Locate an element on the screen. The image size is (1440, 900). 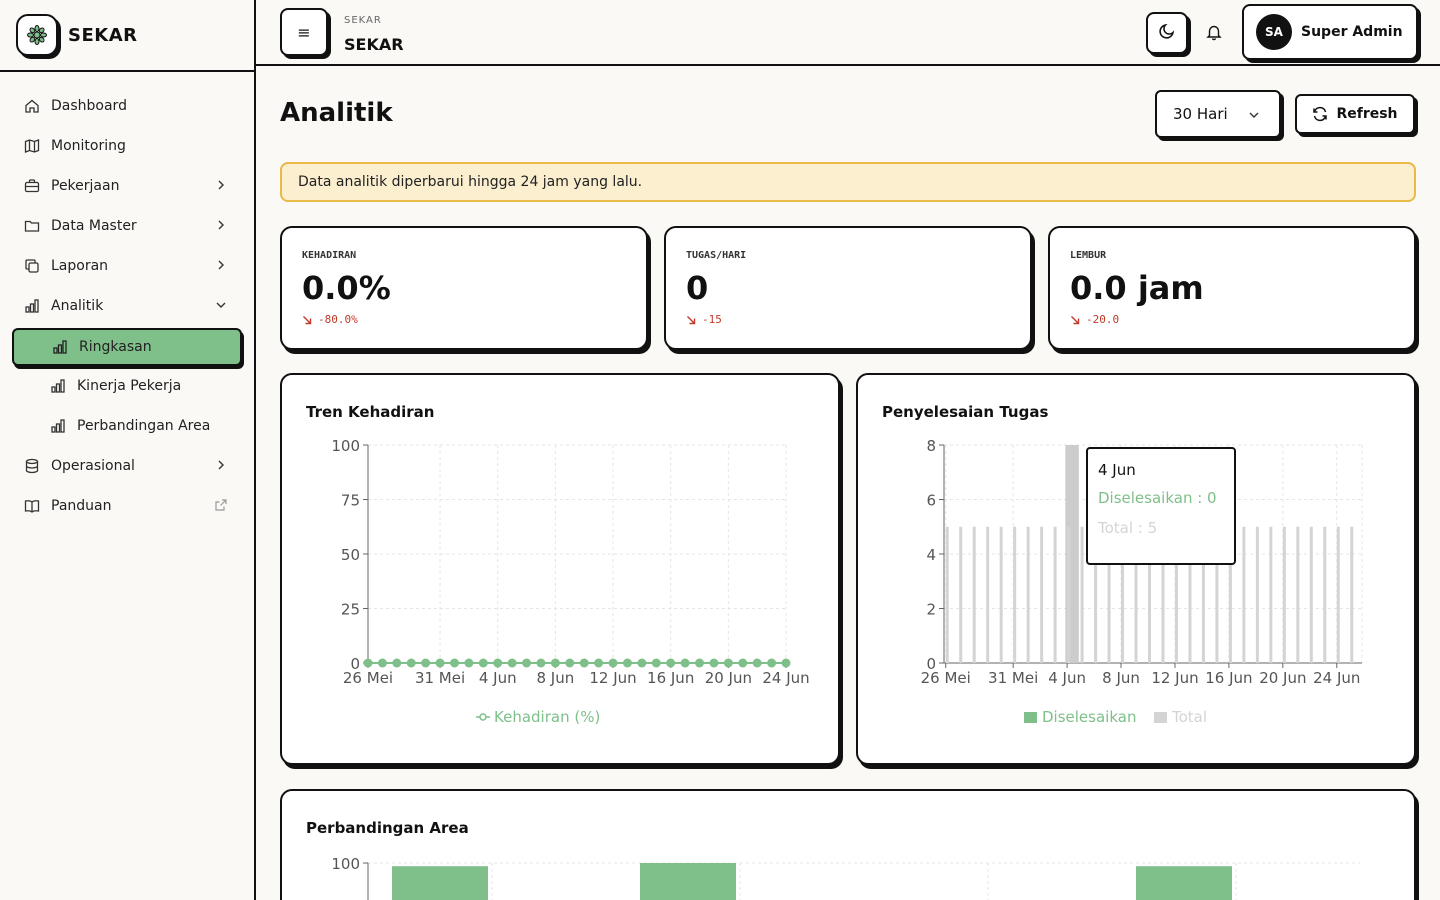
sidebar-item-data-master: Data Master is located at coordinates (127, 226).